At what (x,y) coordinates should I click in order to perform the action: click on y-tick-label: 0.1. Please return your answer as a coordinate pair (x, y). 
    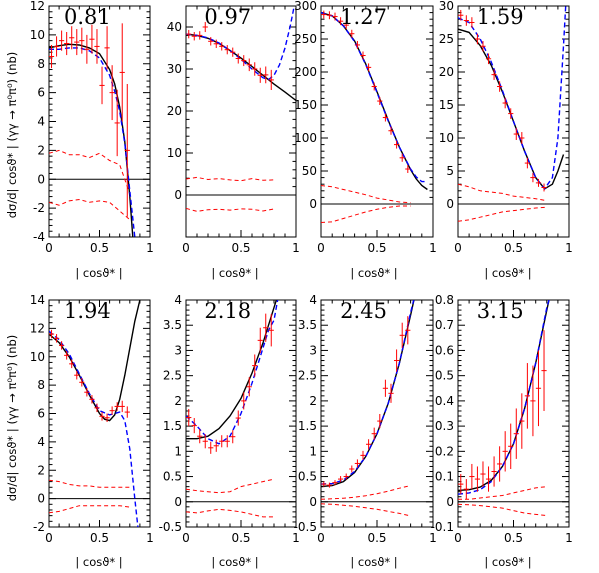
    Looking at the image, I should click on (444, 477).